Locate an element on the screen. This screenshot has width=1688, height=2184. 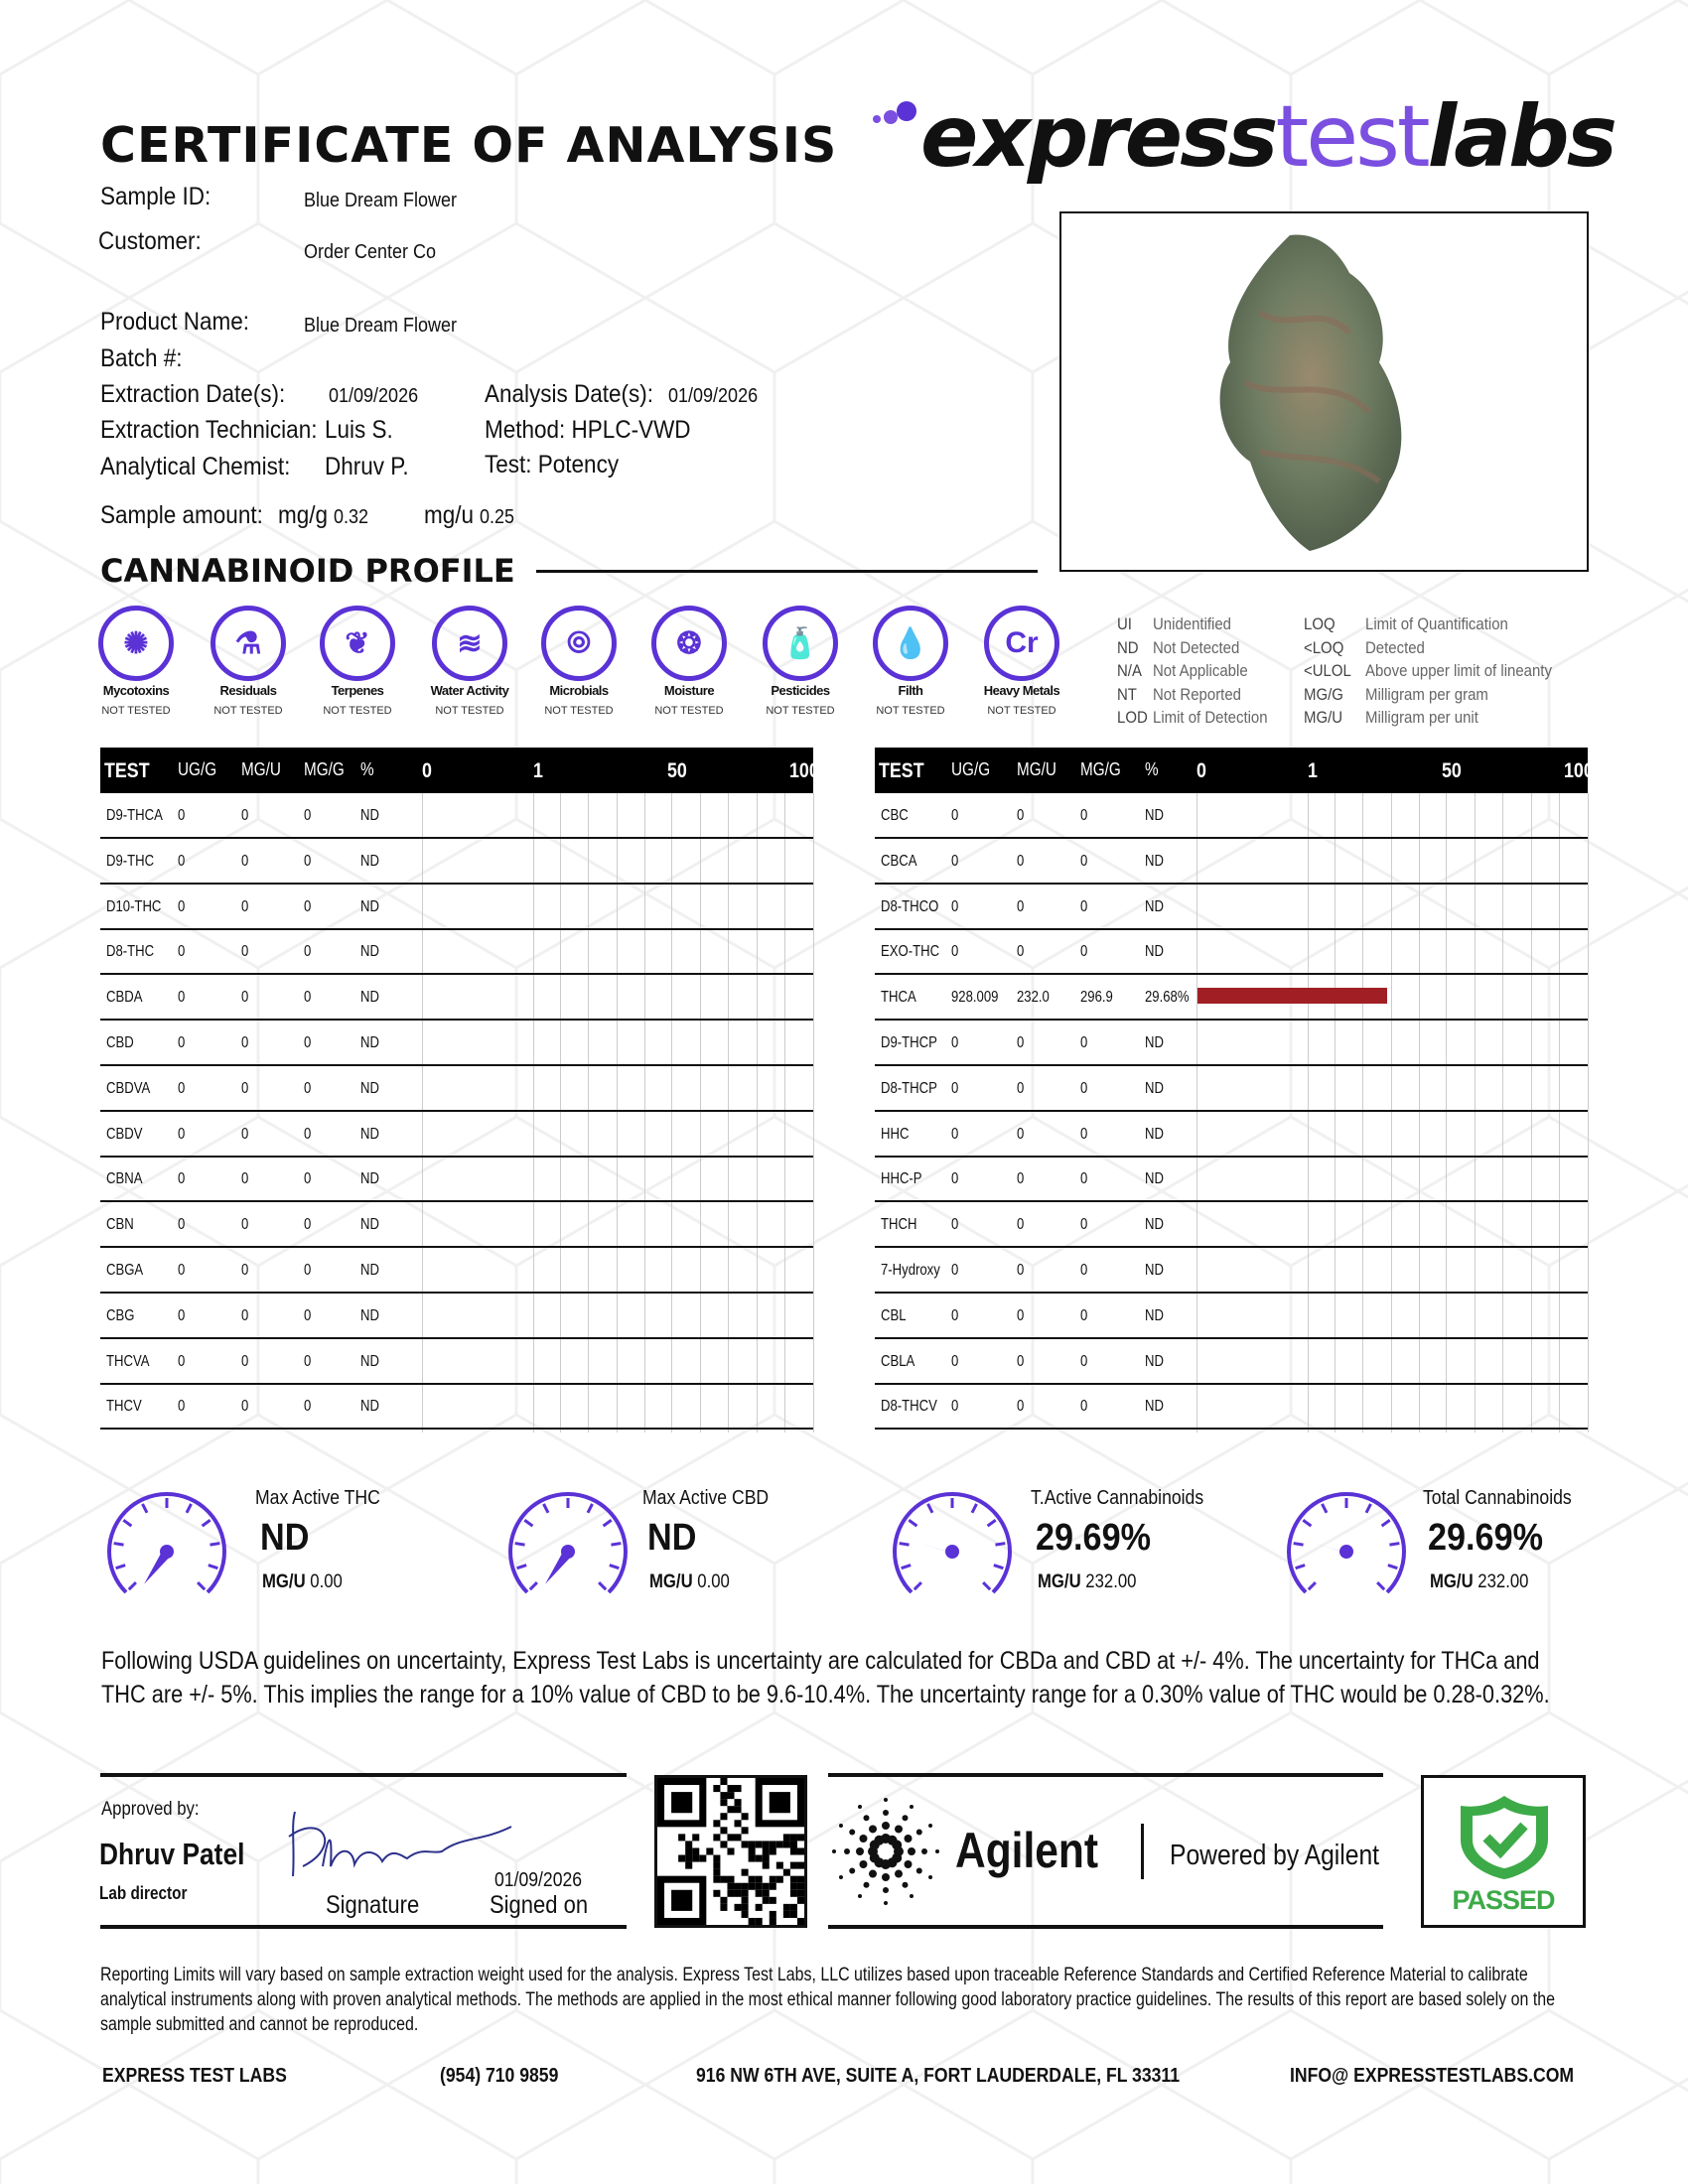
agilent-divider is located at coordinates (1142, 1851).